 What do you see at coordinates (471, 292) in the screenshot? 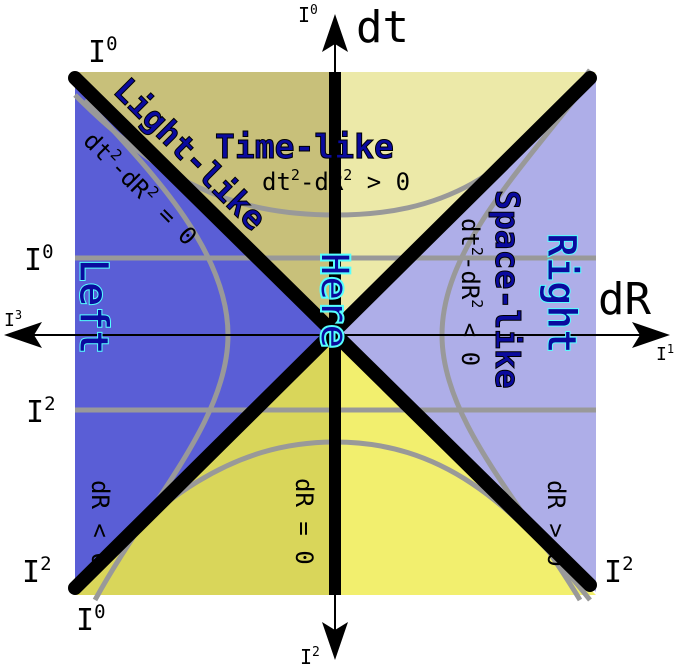
I see `space-like-condition: dt2-dR2 < 0` at bounding box center [471, 292].